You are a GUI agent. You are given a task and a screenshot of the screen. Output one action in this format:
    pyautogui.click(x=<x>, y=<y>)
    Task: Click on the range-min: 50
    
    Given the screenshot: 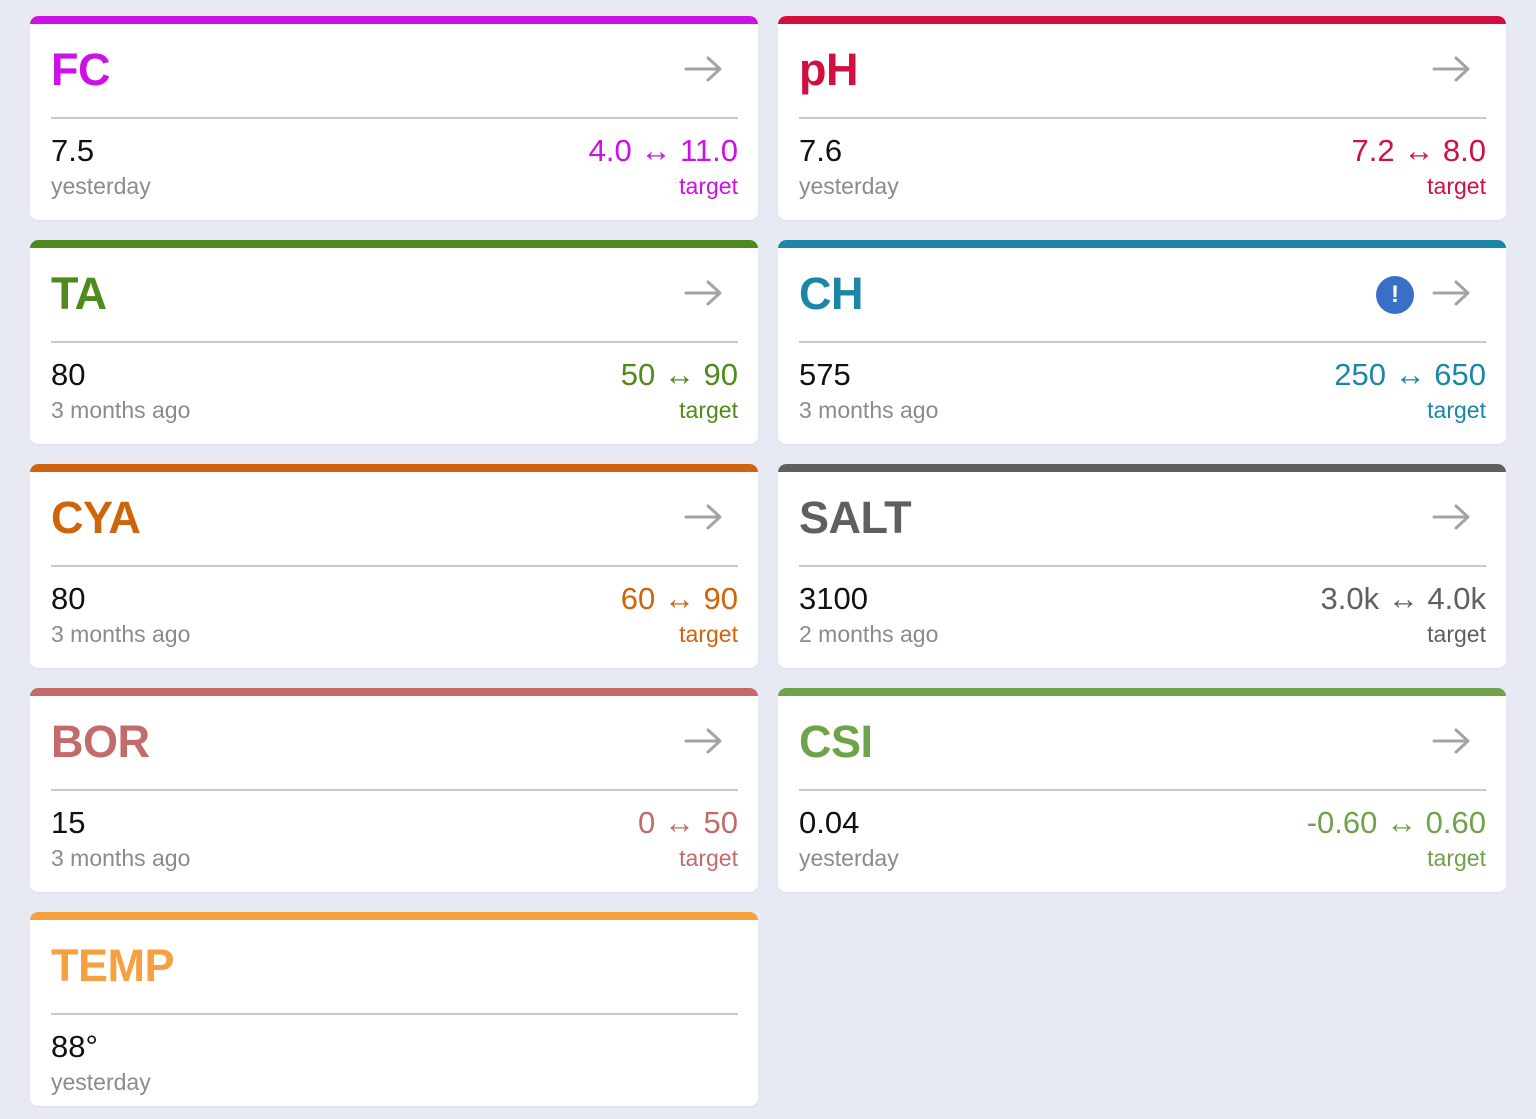 What is the action you would take?
    pyautogui.click(x=638, y=374)
    